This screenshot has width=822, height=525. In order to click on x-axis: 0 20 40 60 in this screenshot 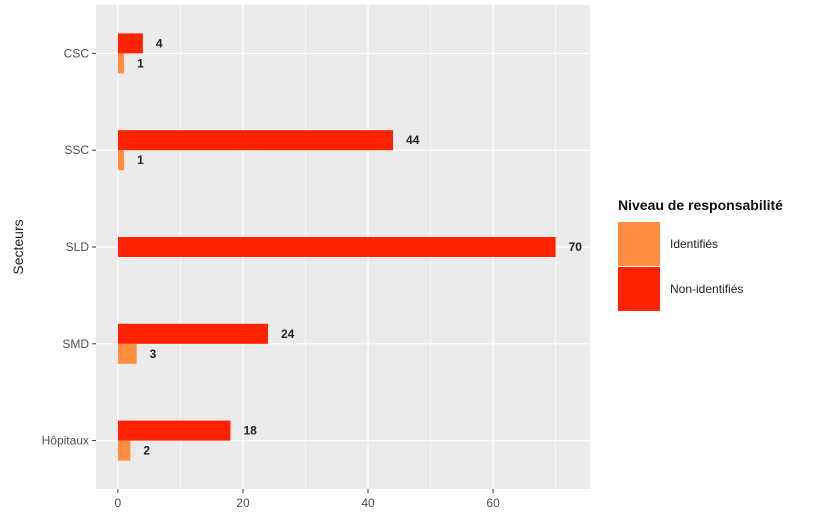, I will do `click(307, 499)`.